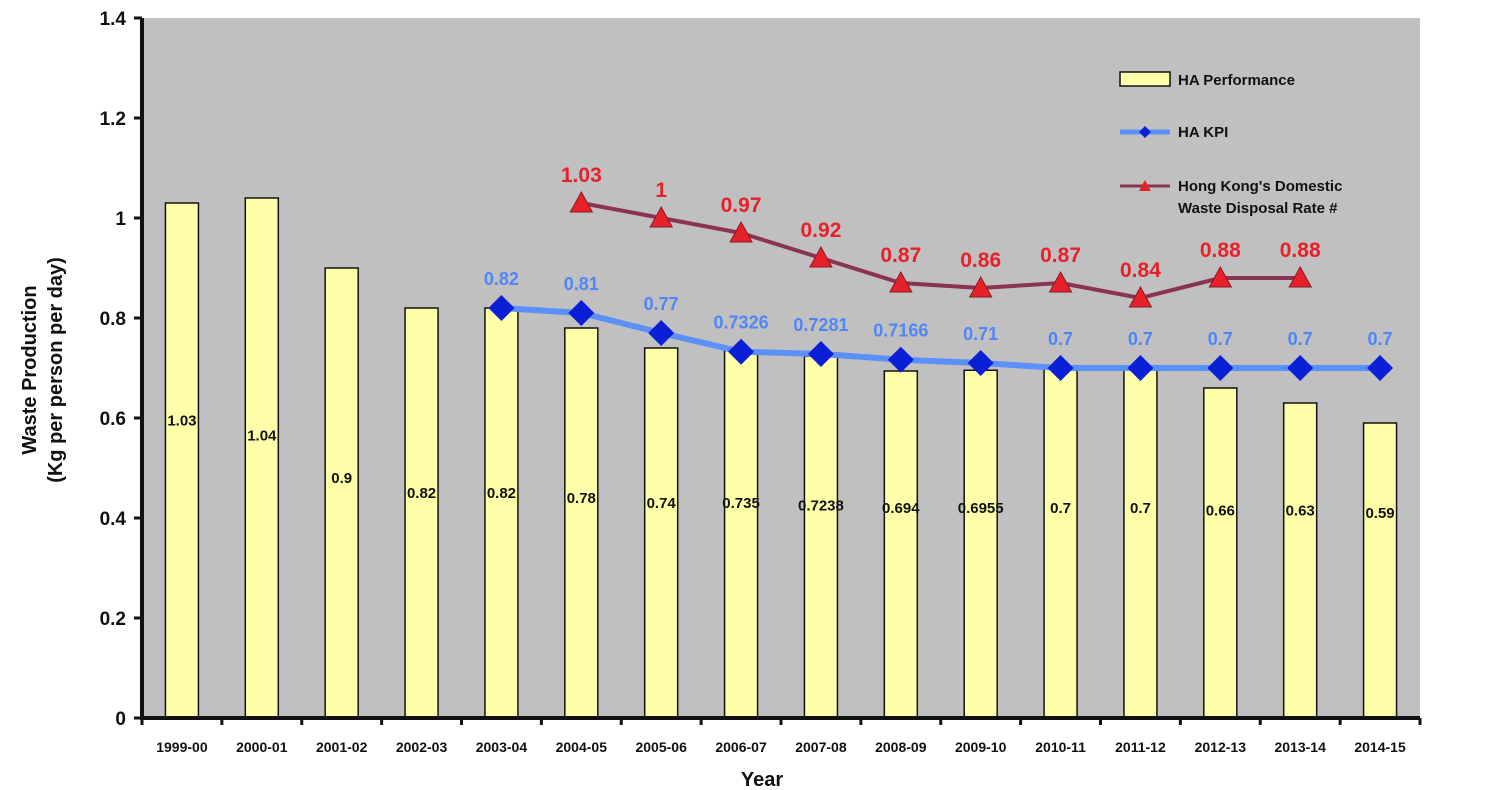  Describe the element at coordinates (120, 719) in the screenshot. I see `y-tick-label: 0` at that location.